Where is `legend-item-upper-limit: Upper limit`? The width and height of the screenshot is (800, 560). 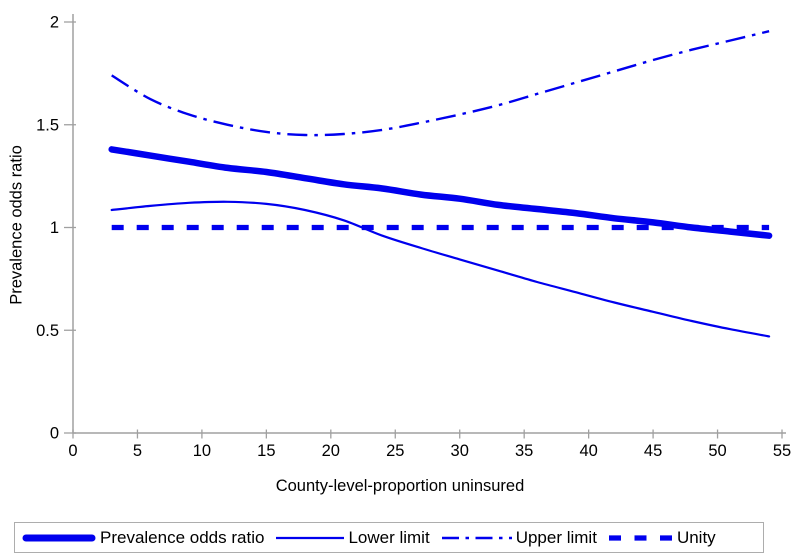
legend-item-upper-limit: Upper limit is located at coordinates (519, 538).